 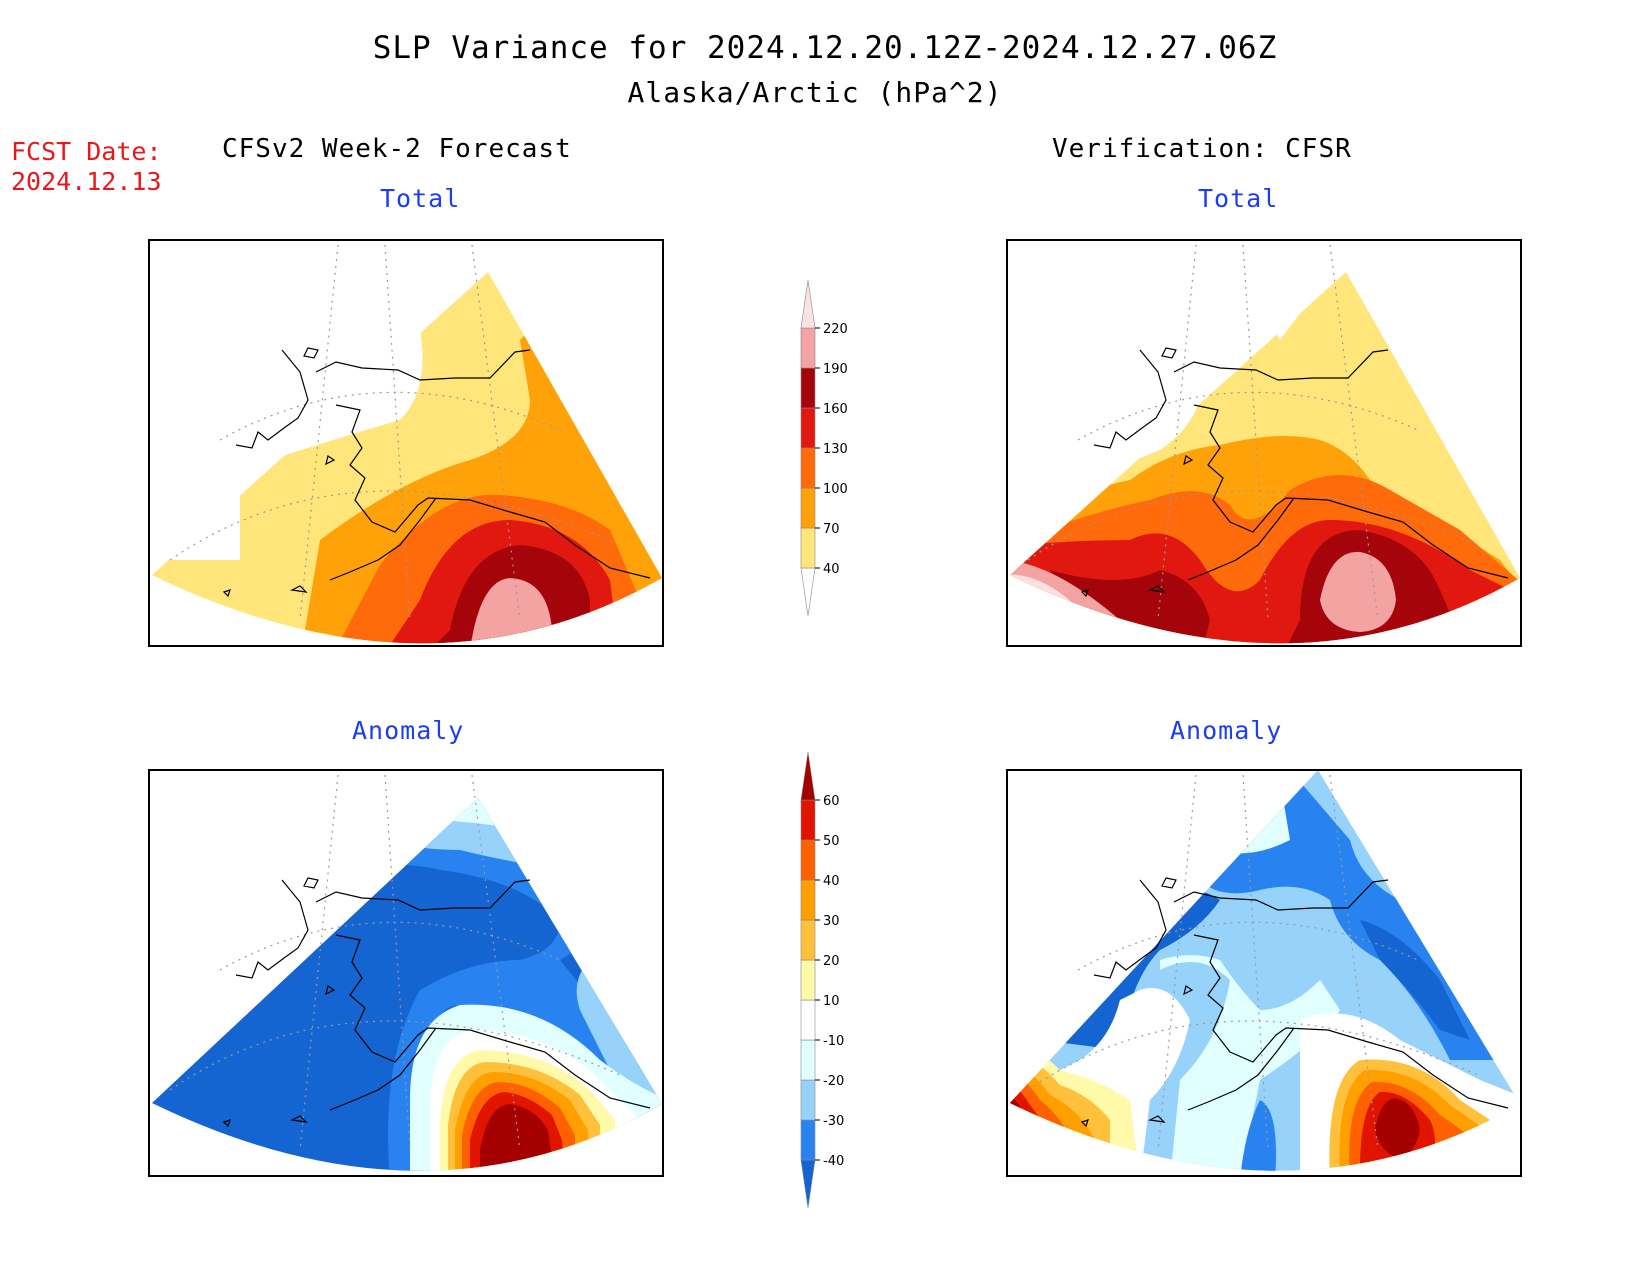 I want to click on total-colorbar-tick-label: 190, so click(x=835, y=369).